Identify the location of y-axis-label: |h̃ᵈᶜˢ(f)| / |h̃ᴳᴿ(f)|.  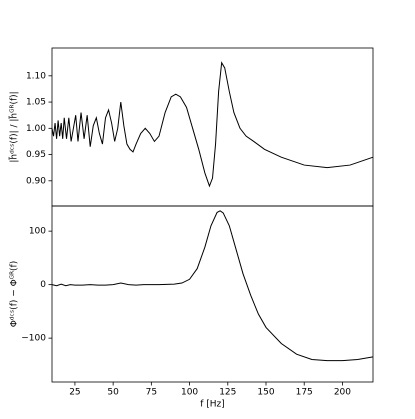
(14, 126).